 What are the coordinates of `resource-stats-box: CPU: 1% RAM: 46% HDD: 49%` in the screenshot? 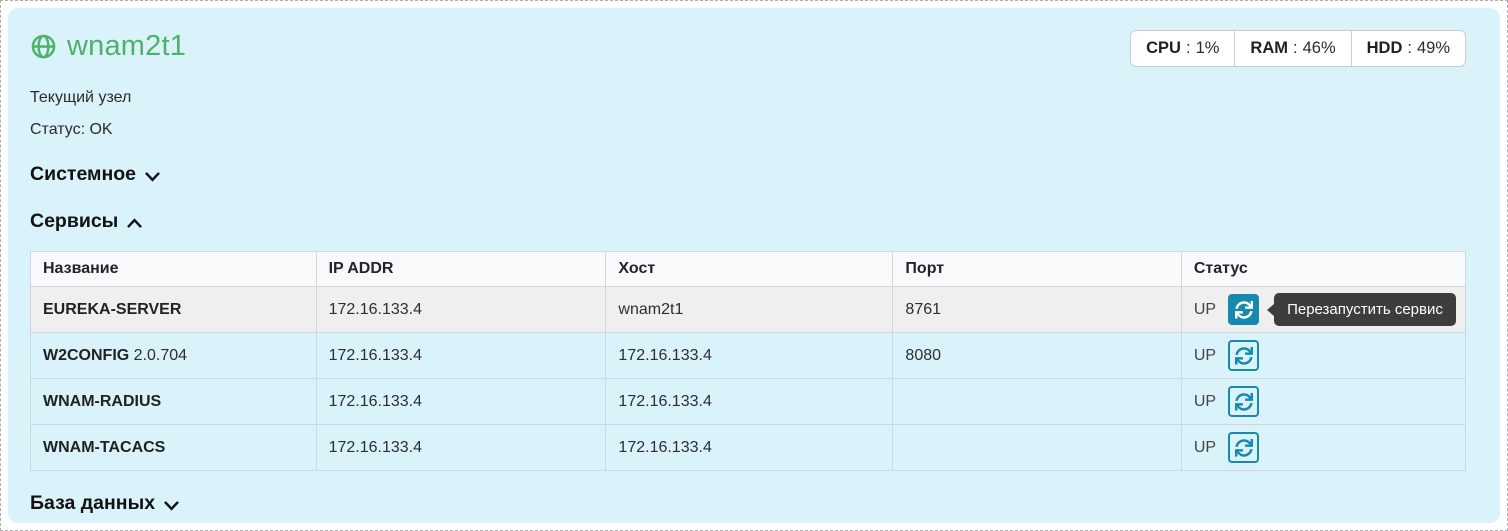 It's located at (1298, 48).